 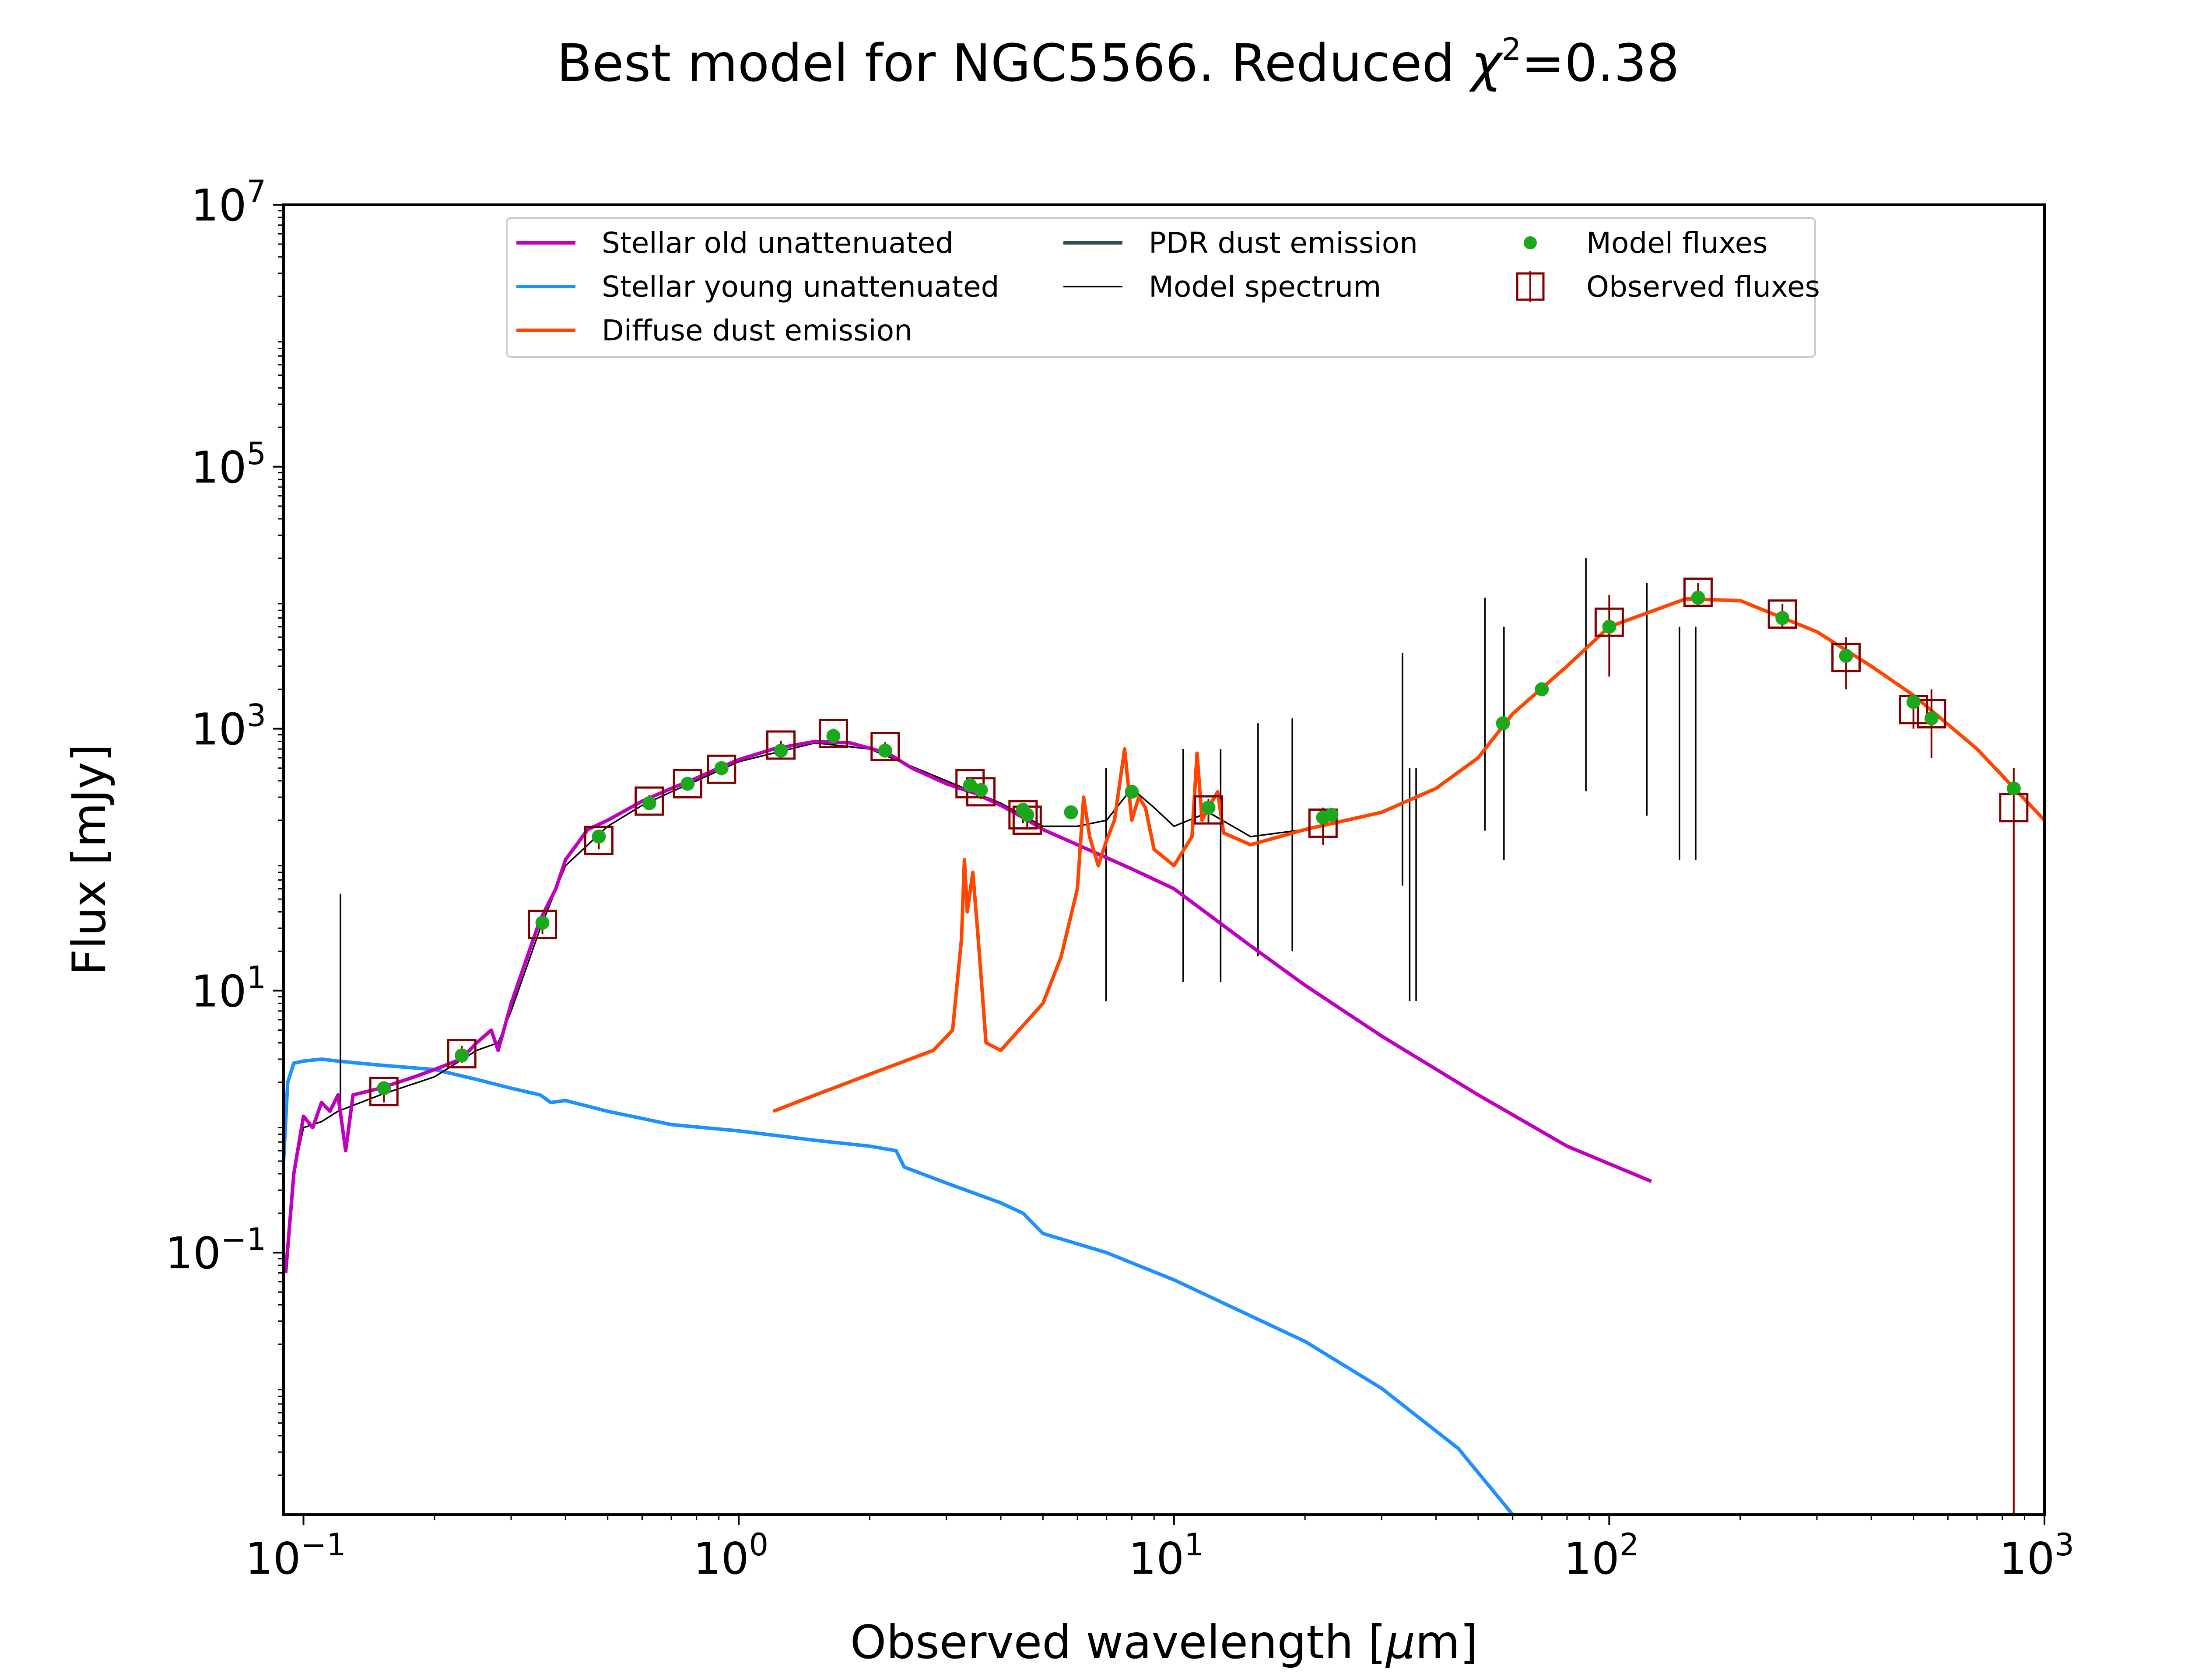 I want to click on legend-box, so click(x=1161, y=287).